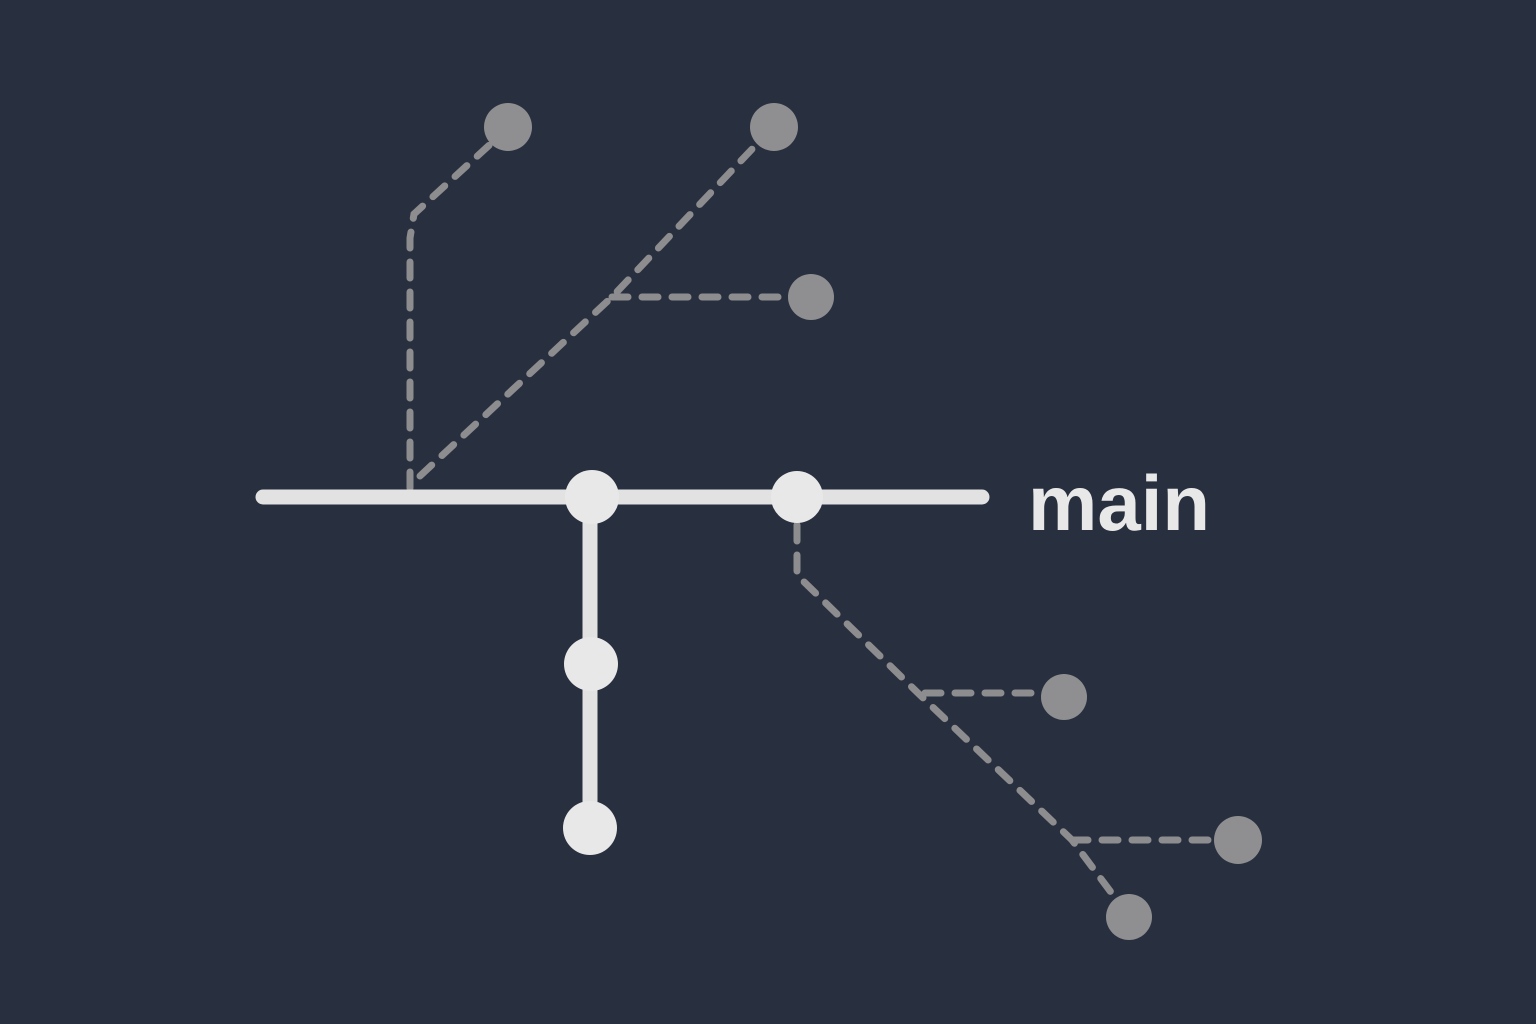  I want to click on lower-branch-group, so click(1016, 720).